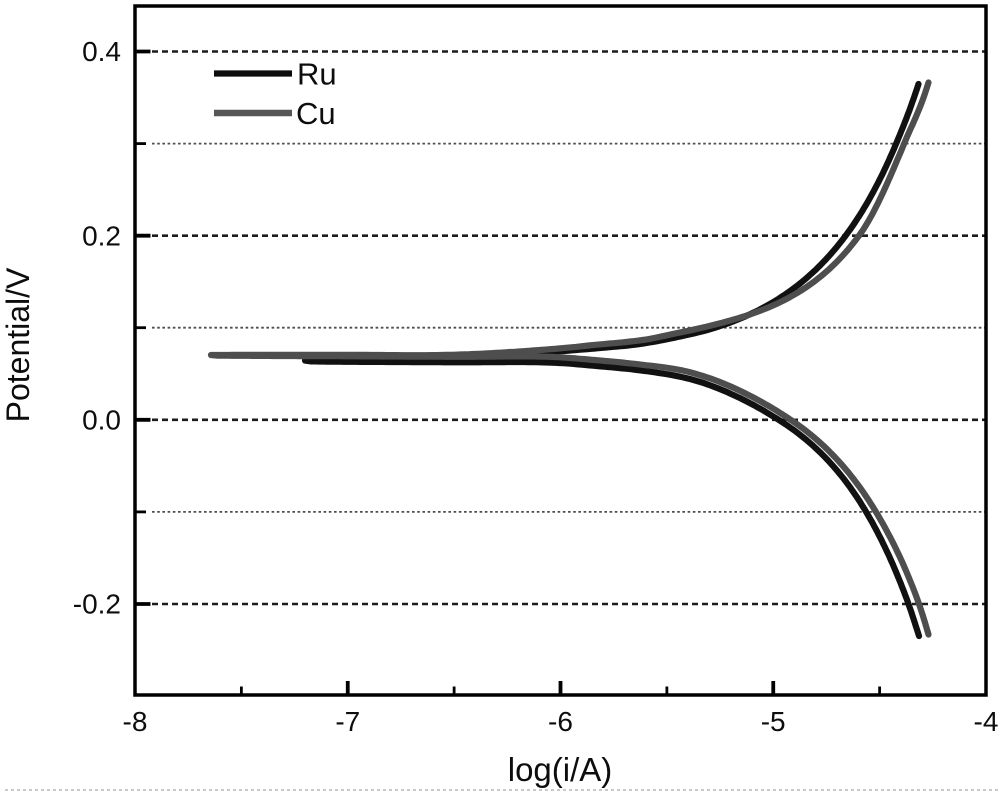 Image resolution: width=1000 pixels, height=794 pixels. I want to click on svg-text: -0.2, so click(97, 604).